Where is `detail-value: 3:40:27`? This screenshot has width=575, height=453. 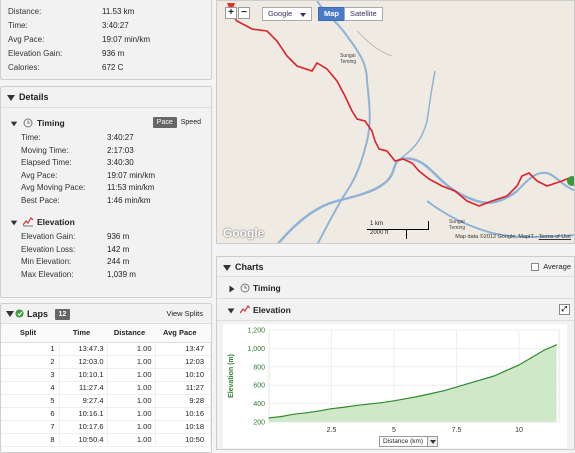
detail-value: 3:40:27 is located at coordinates (120, 137).